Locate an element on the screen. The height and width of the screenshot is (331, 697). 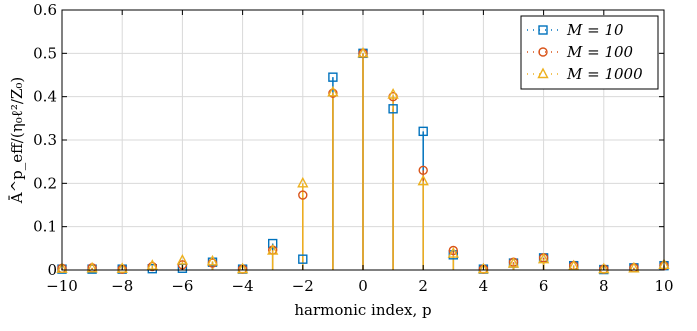
x-tick-label: 2 is located at coordinates (423, 286).